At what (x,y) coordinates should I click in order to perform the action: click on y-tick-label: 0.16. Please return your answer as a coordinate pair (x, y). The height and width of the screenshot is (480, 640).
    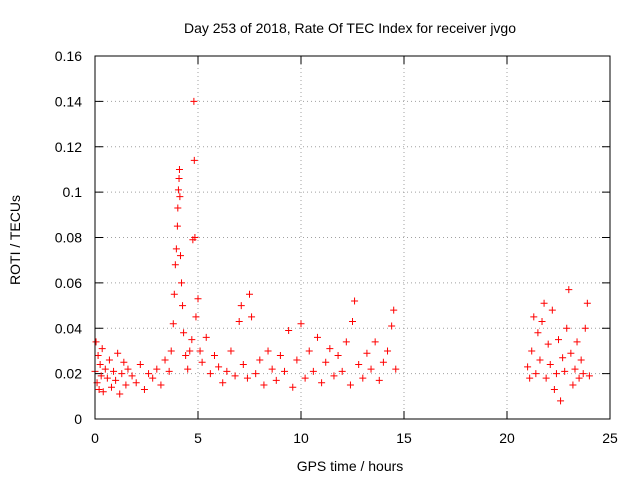
    Looking at the image, I should click on (68, 56).